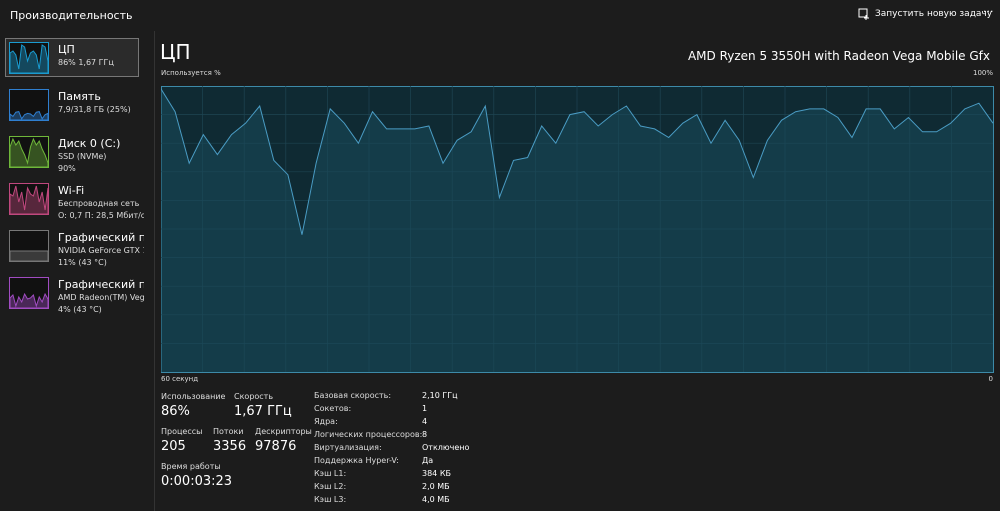 This screenshot has height=511, width=1000. What do you see at coordinates (197, 481) in the screenshot?
I see `stat-value: 0:00:03:23` at bounding box center [197, 481].